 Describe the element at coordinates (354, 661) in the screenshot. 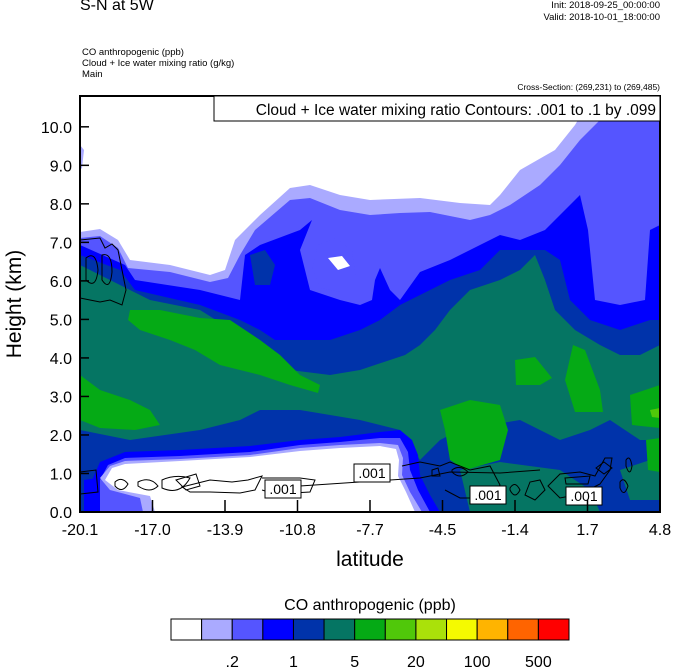

I see `colorbar-label: 5` at that location.